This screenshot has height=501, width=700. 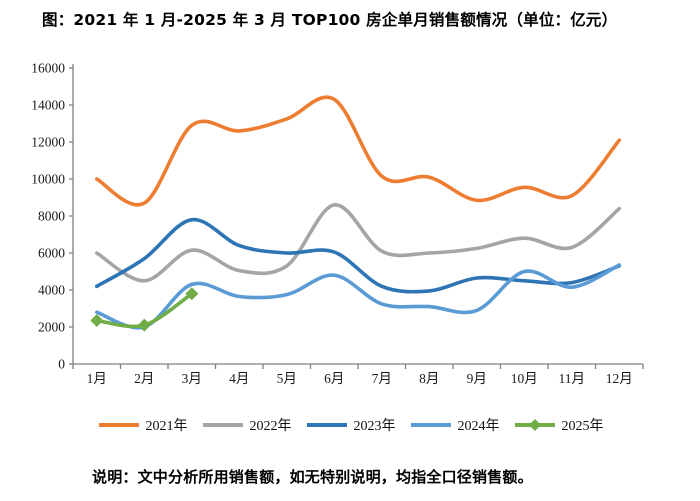 What do you see at coordinates (48, 142) in the screenshot?
I see `svg-text: 12000` at bounding box center [48, 142].